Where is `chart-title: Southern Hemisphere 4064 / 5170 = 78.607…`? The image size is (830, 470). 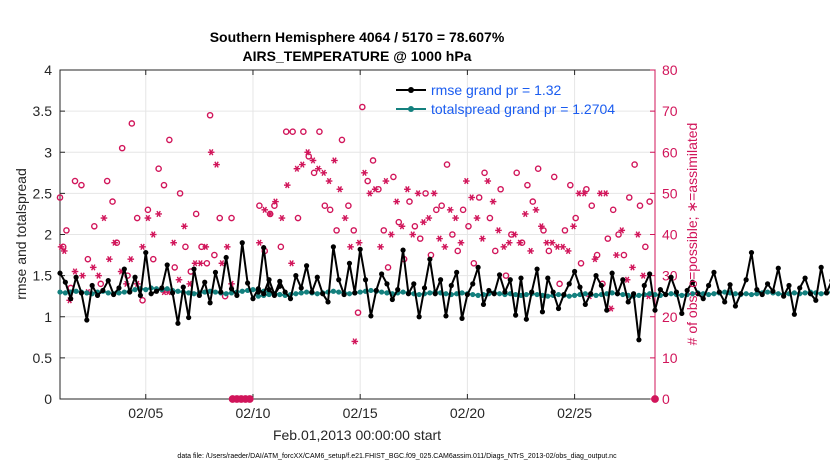
chart-title: Southern Hemisphere 4064 / 5170 = 78.607… is located at coordinates (357, 37).